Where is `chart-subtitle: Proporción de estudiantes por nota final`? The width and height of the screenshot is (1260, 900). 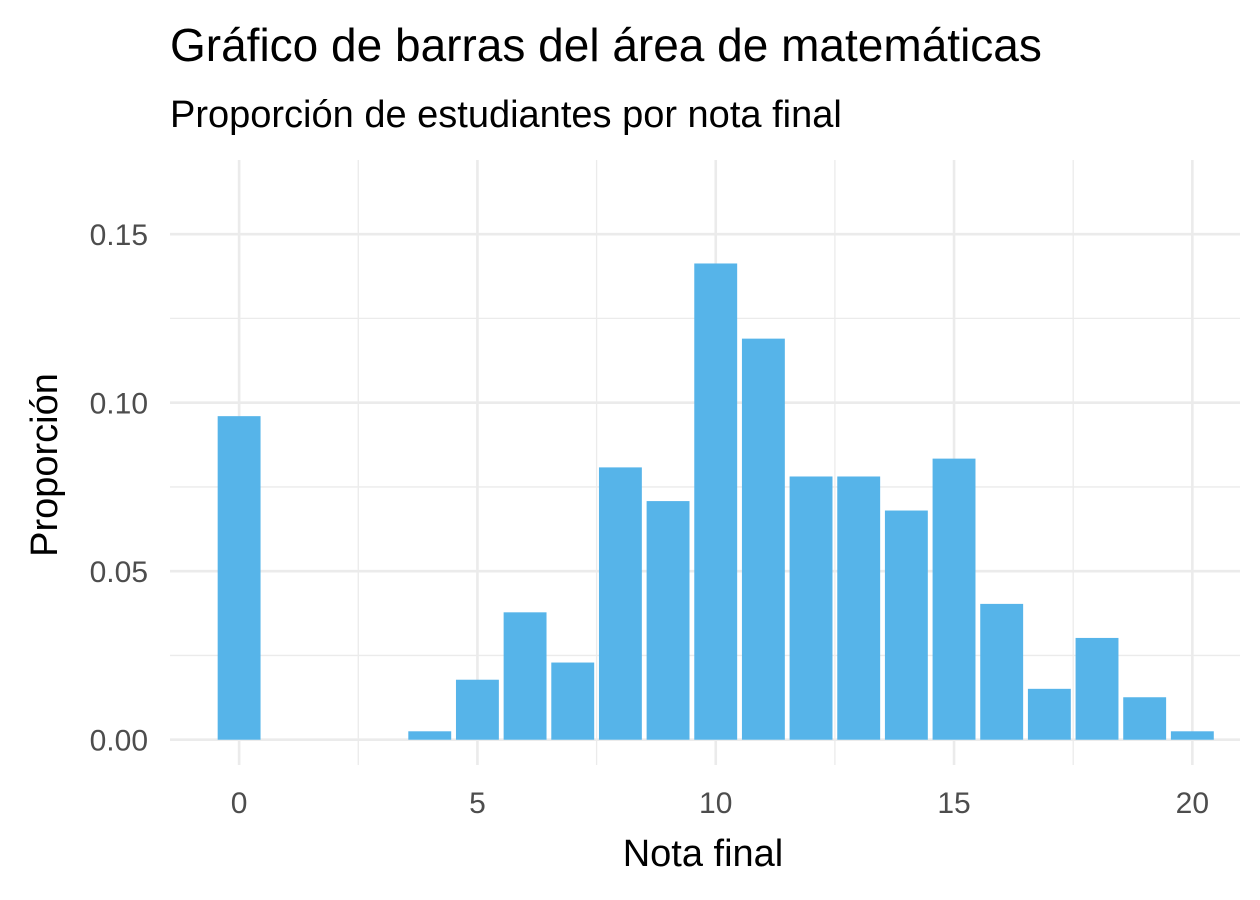
chart-subtitle: Proporción de estudiantes por nota final is located at coordinates (506, 115).